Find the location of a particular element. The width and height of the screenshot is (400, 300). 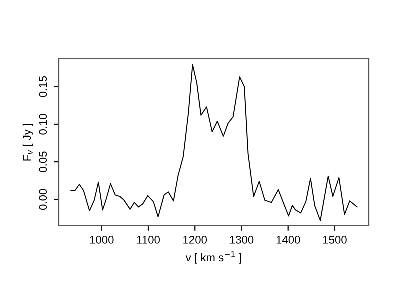

x-axis-title: v [ km s$^{−1}$ ] is located at coordinates (214, 258).